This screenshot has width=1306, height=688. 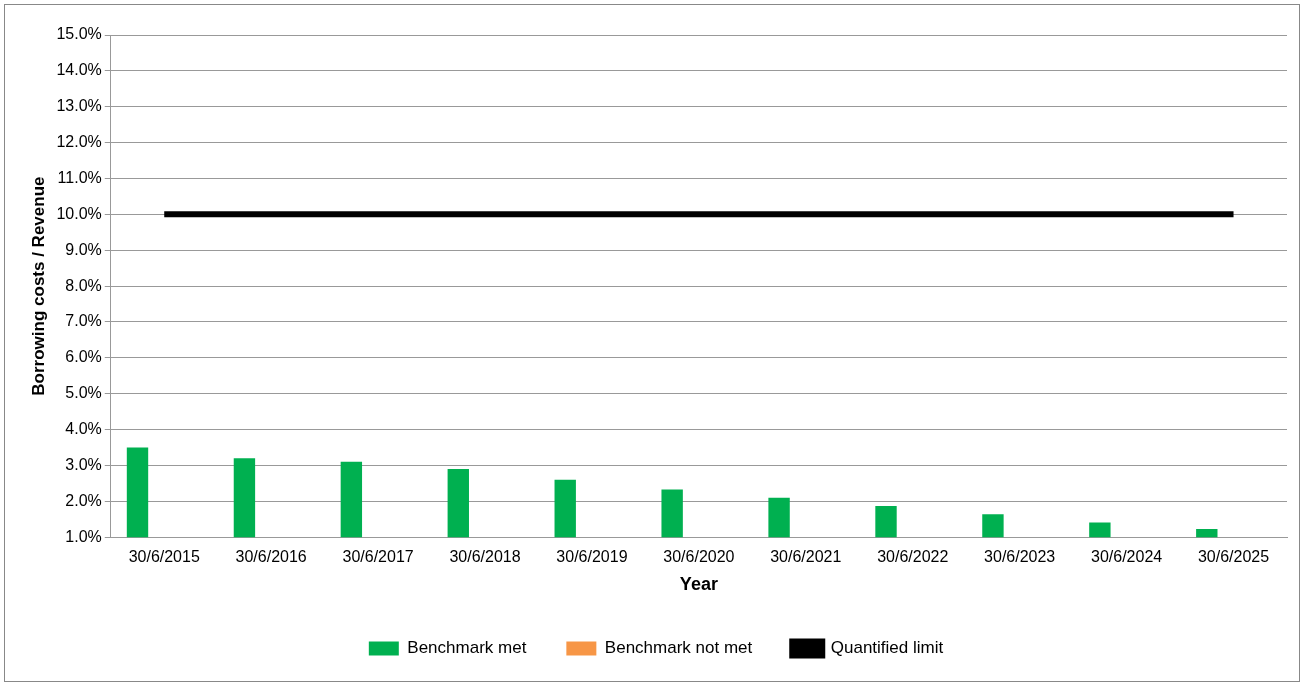 What do you see at coordinates (485, 557) in the screenshot?
I see `x-tick-label: 30/6/2018` at bounding box center [485, 557].